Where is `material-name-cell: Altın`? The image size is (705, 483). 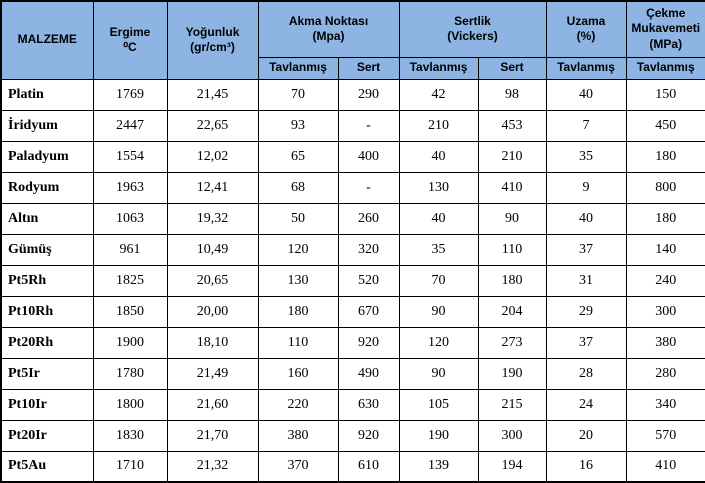
material-name-cell: Altın is located at coordinates (47, 218).